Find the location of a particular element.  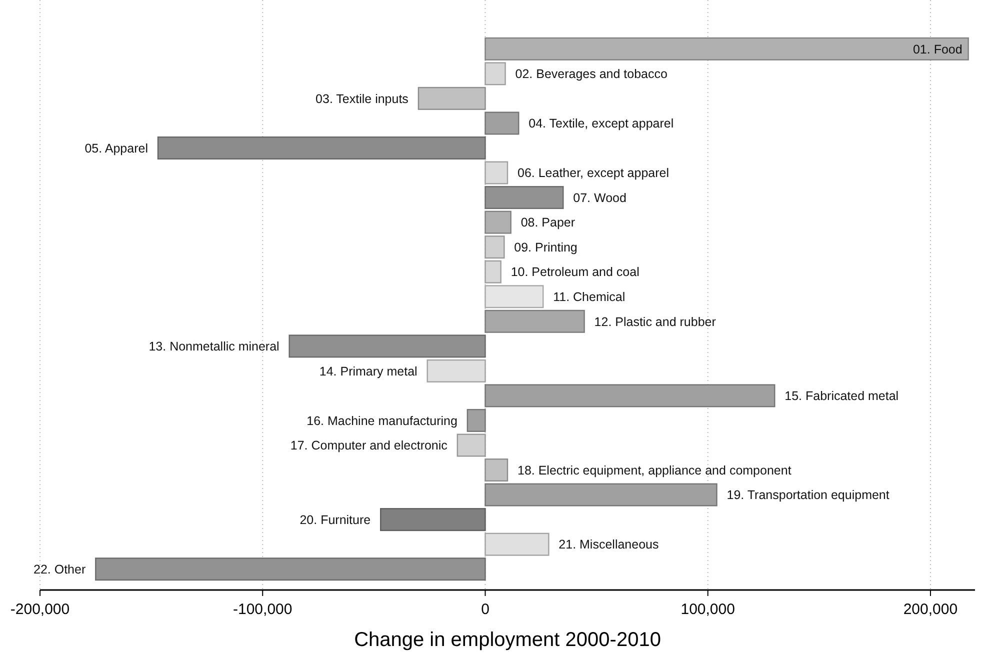

x-tick-label: -200,000 is located at coordinates (40, 609).